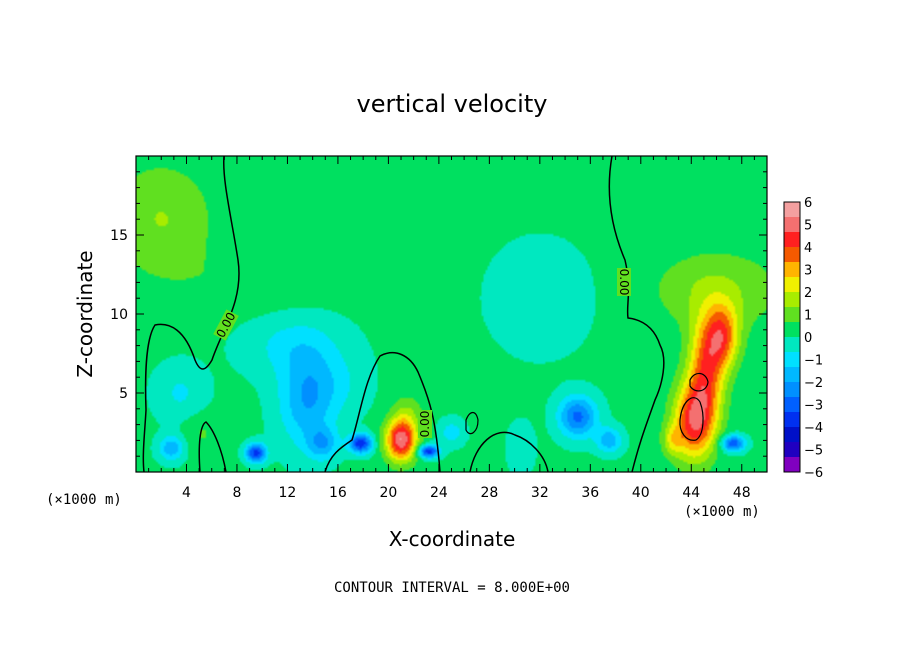 The image size is (904, 654). What do you see at coordinates (338, 493) in the screenshot?
I see `x-tick-label: 16` at bounding box center [338, 493].